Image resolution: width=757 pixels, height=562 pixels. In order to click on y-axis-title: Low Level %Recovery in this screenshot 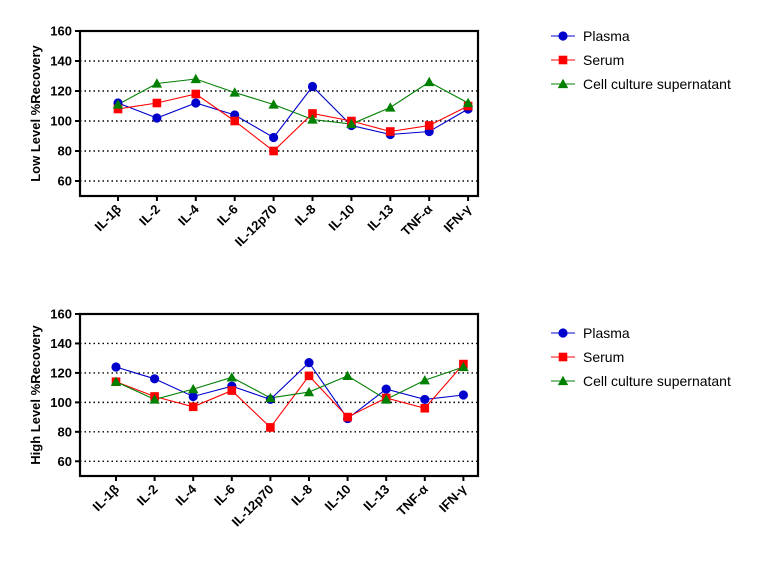, I will do `click(35, 112)`.